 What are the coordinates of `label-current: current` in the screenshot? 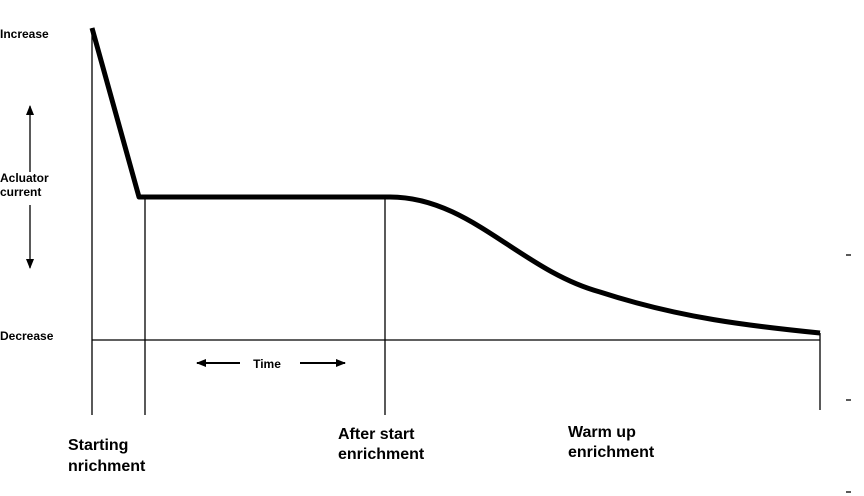 It's located at (20, 192).